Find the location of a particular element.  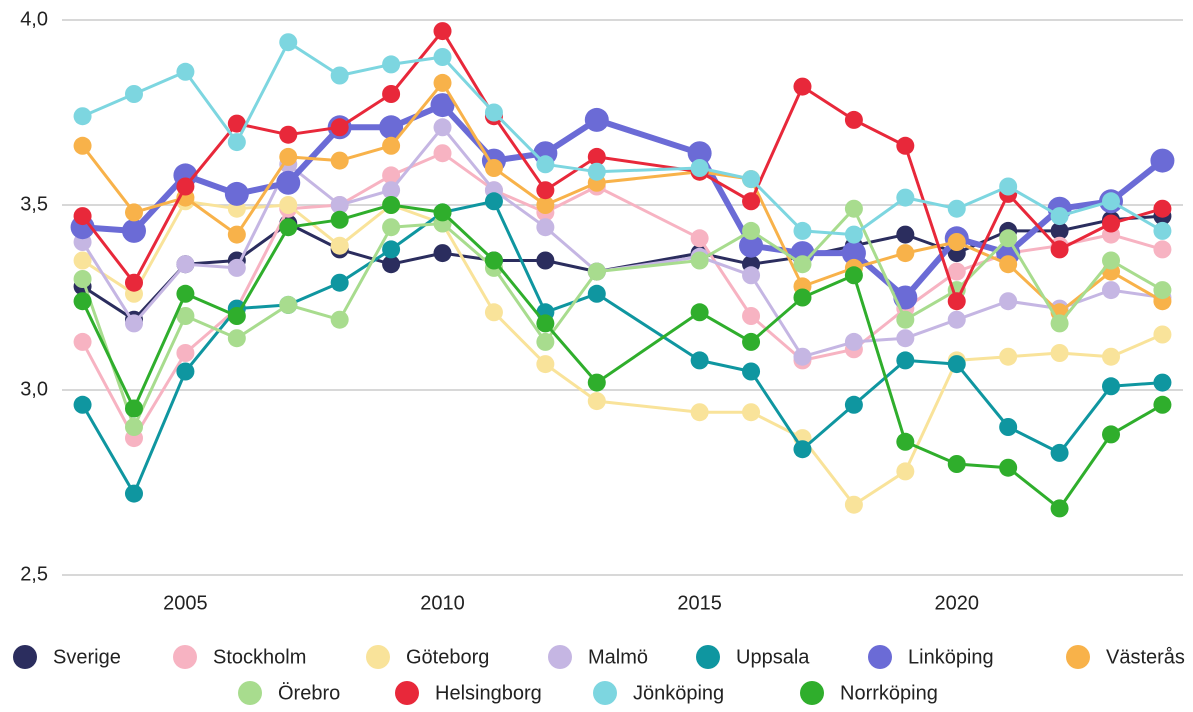

x-tick-label: 2015 is located at coordinates (699, 603).